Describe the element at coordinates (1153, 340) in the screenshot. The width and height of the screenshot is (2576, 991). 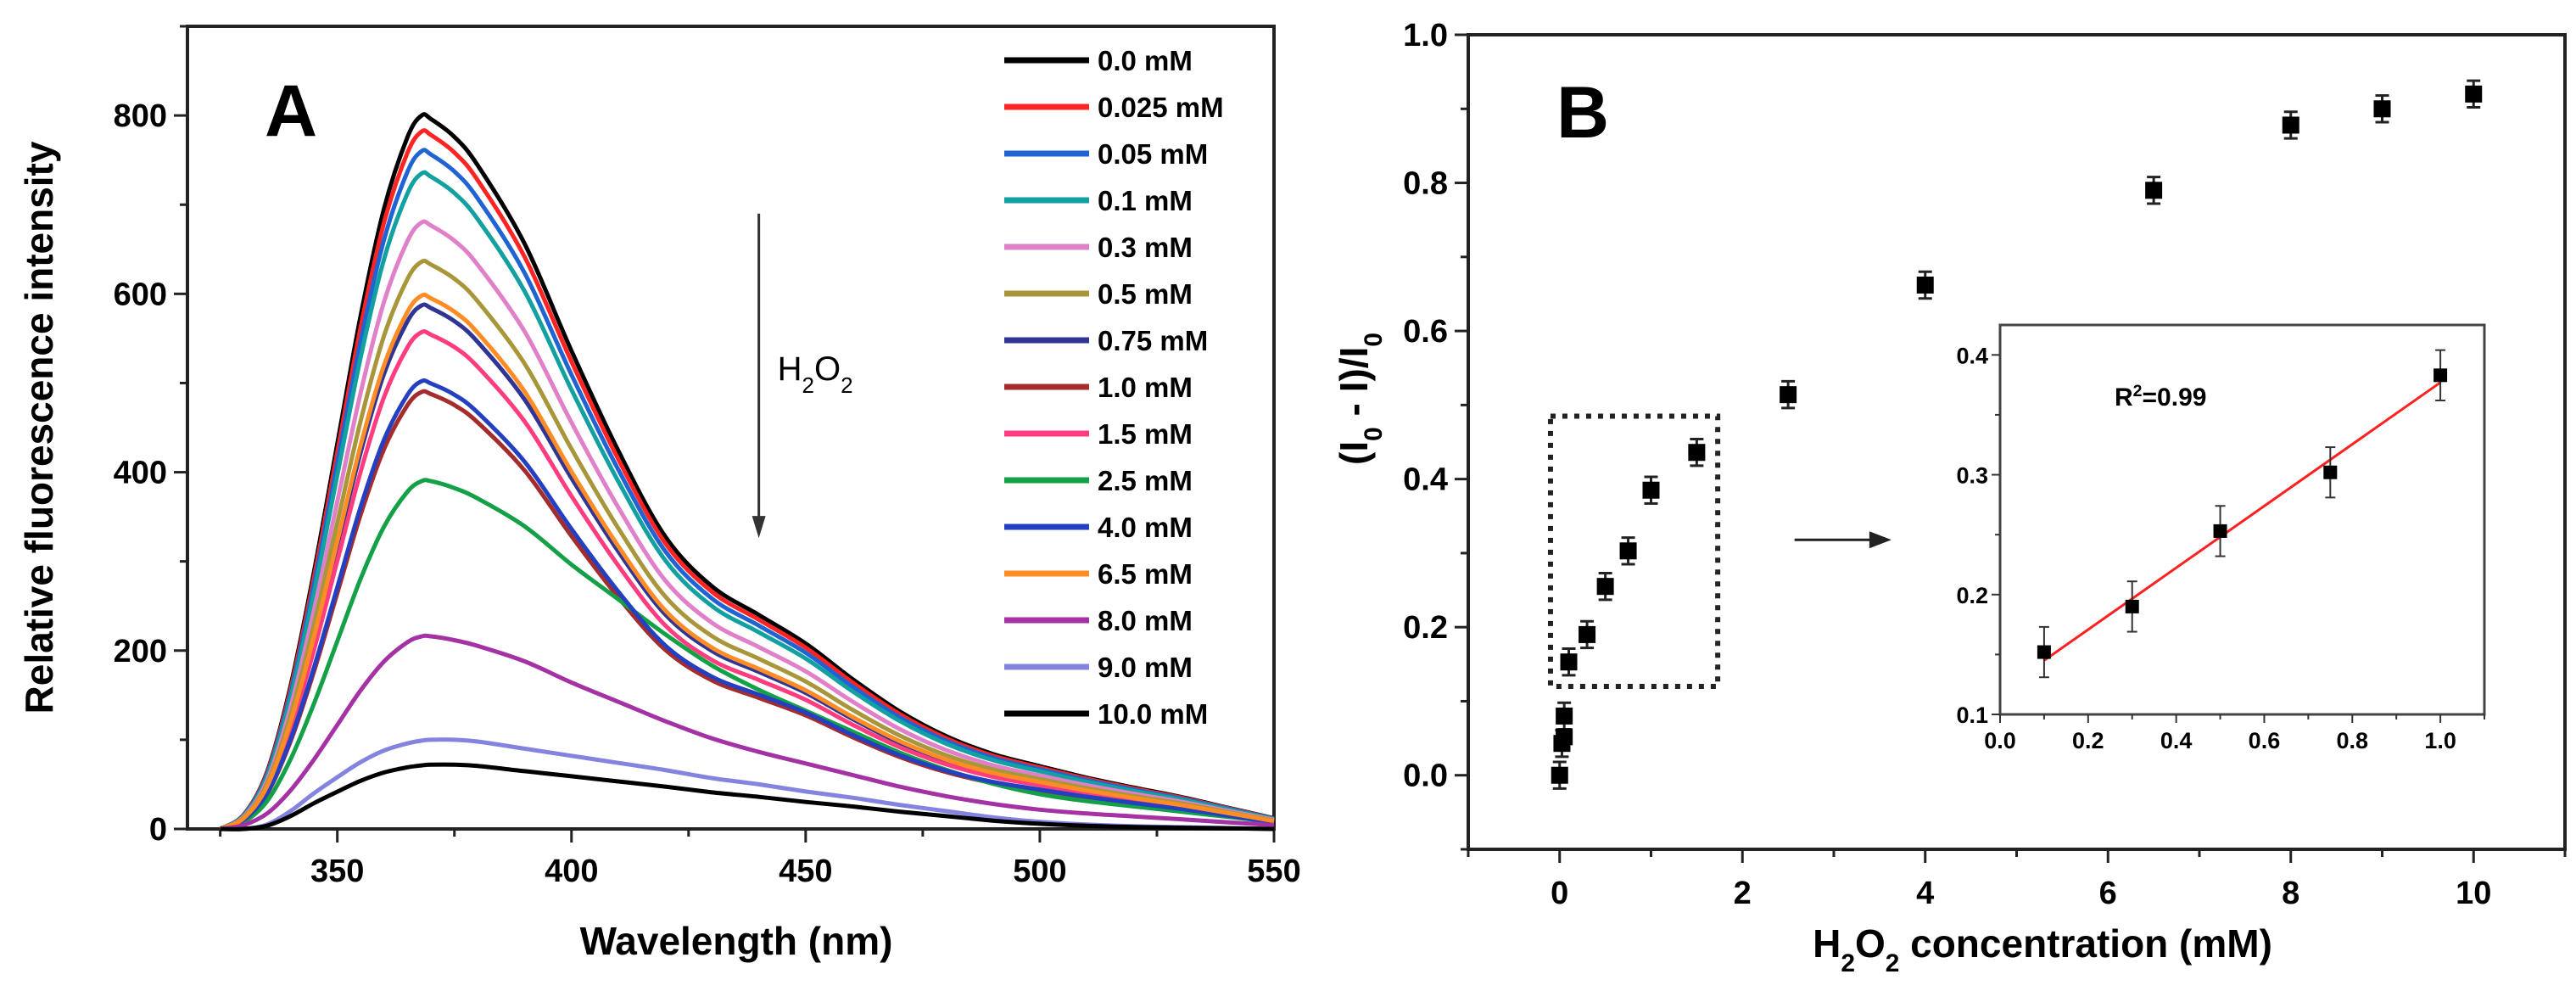
I see `legend-label: 0.75 mM` at that location.